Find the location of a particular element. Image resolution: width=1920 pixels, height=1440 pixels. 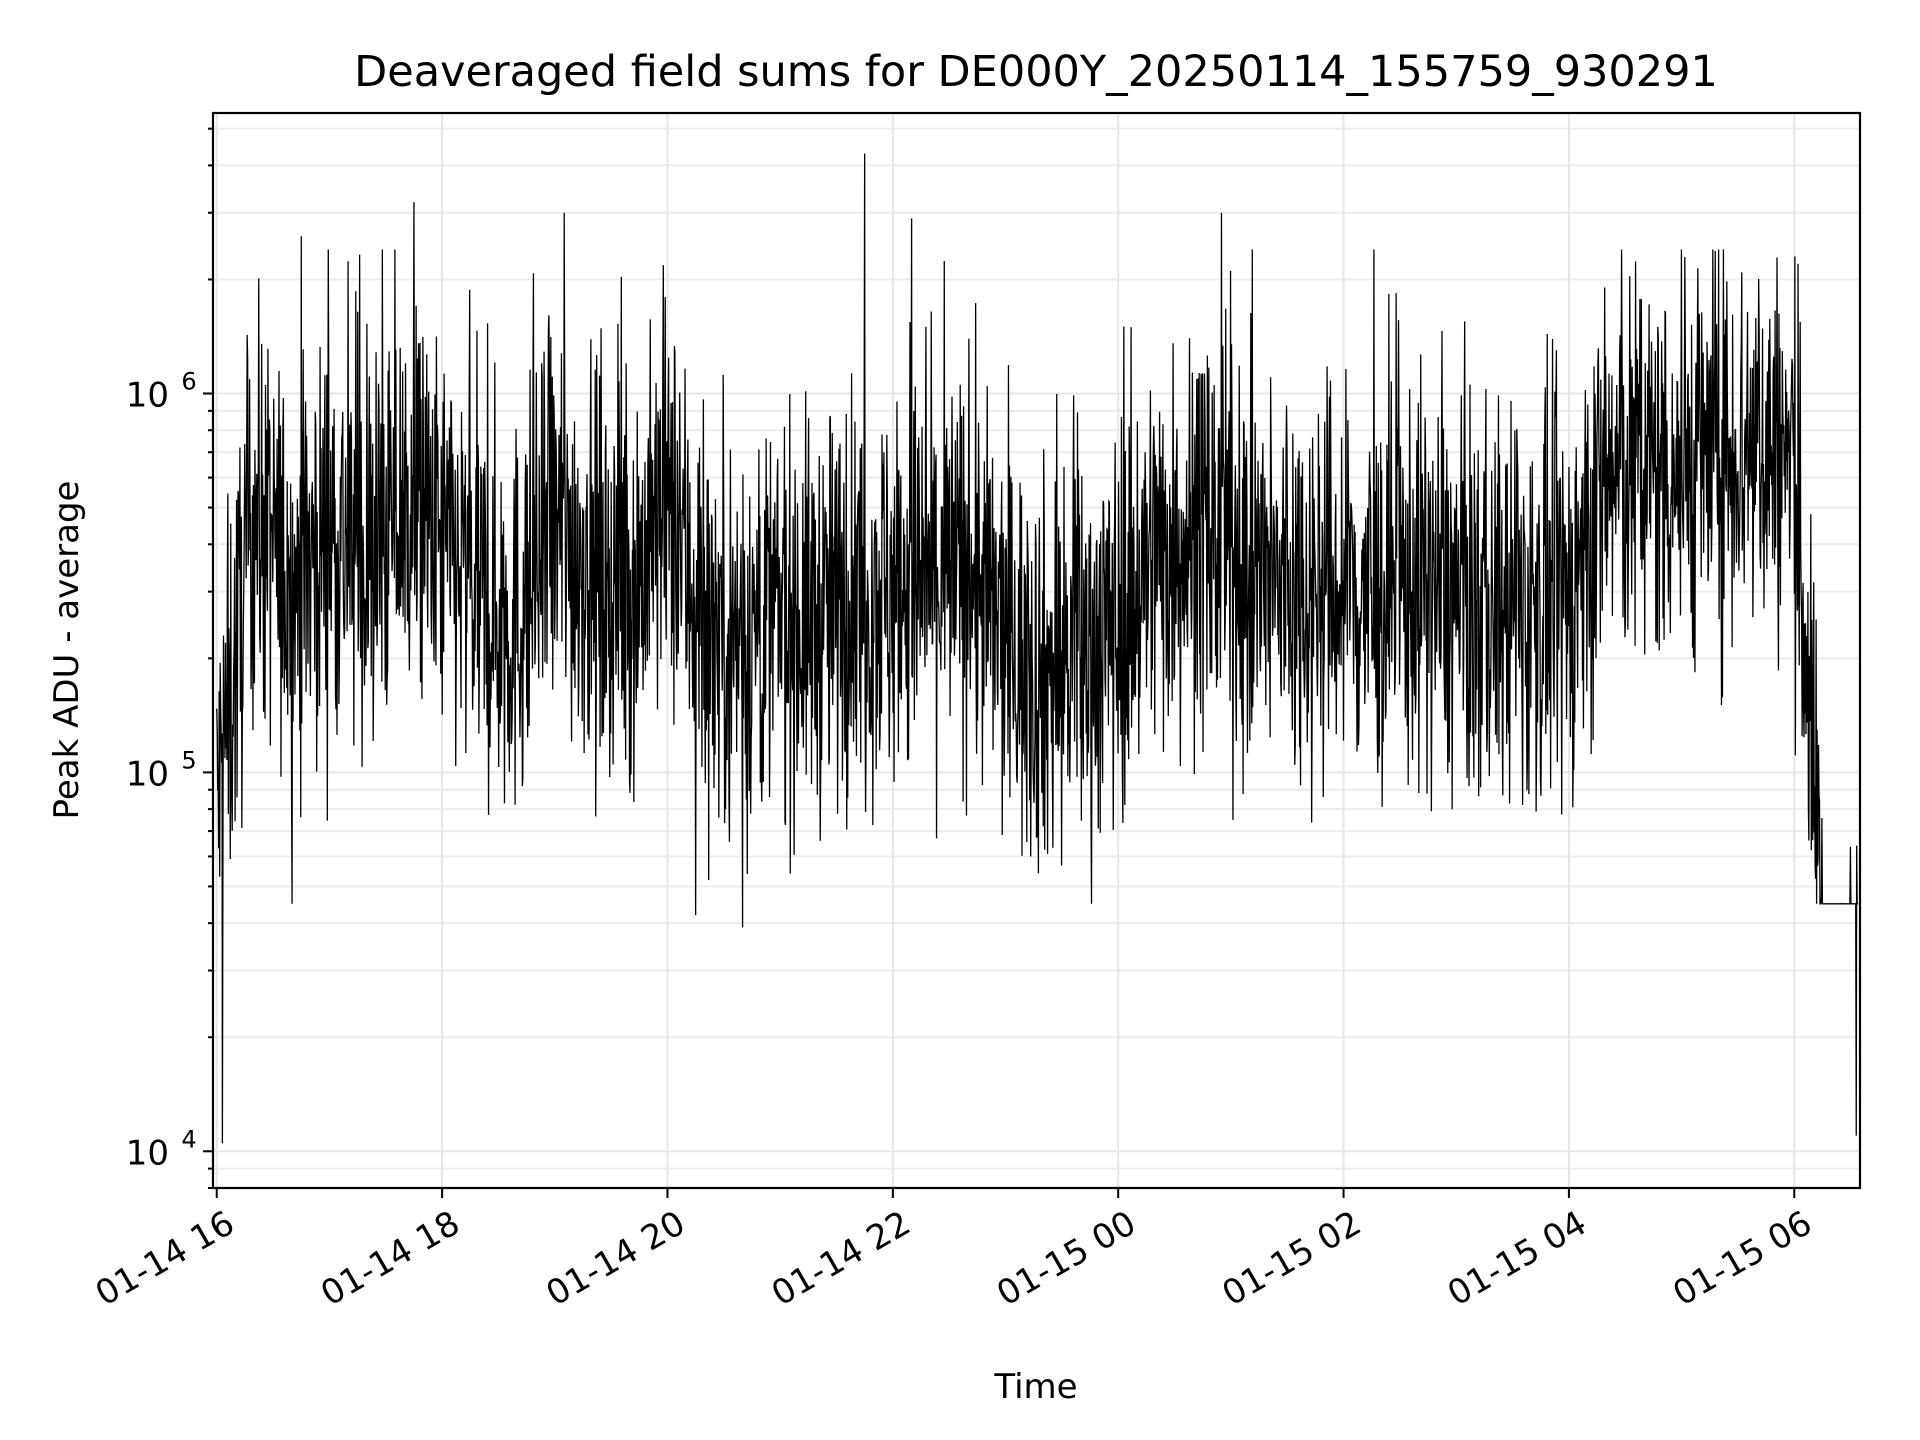

y-tick-exponent: 5 is located at coordinates (188, 760).